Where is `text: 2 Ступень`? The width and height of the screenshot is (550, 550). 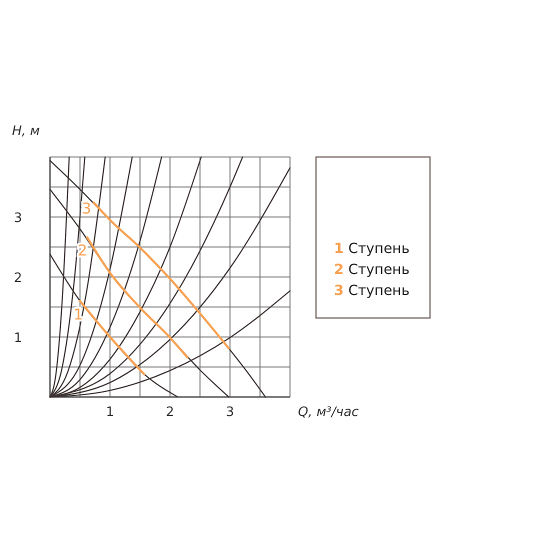 text: 2 Ступень is located at coordinates (372, 270).